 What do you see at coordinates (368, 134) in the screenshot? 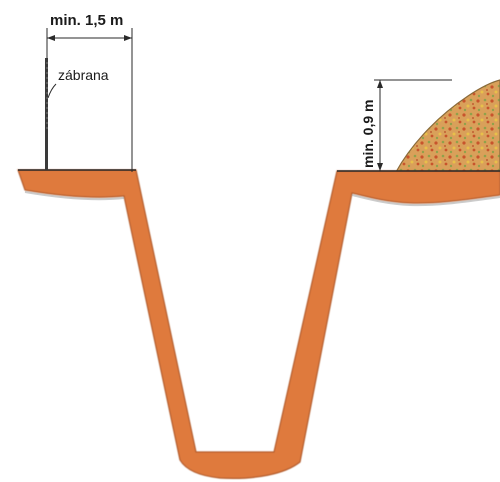
I see `pile-height-label: min. 0,9 m` at bounding box center [368, 134].